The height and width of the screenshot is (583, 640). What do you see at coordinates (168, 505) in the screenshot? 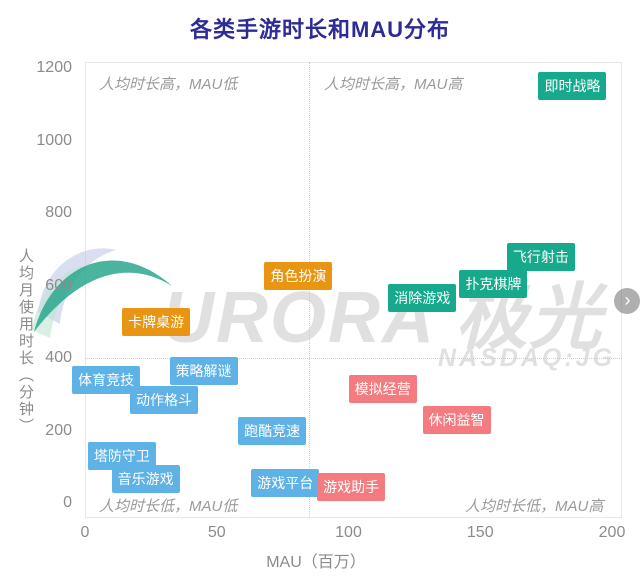
I see `quadrant-label-bottom-left: 人均时长低，MAU低` at bounding box center [168, 505].